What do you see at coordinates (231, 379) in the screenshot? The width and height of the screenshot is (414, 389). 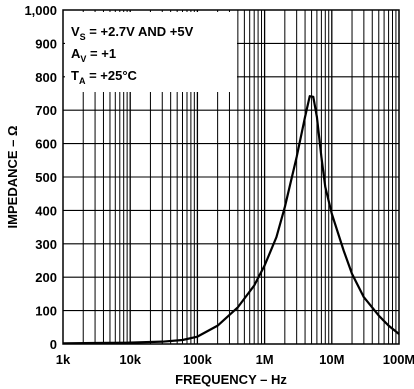 I see `x-axis-title: FREQUENCY – Hz` at bounding box center [231, 379].